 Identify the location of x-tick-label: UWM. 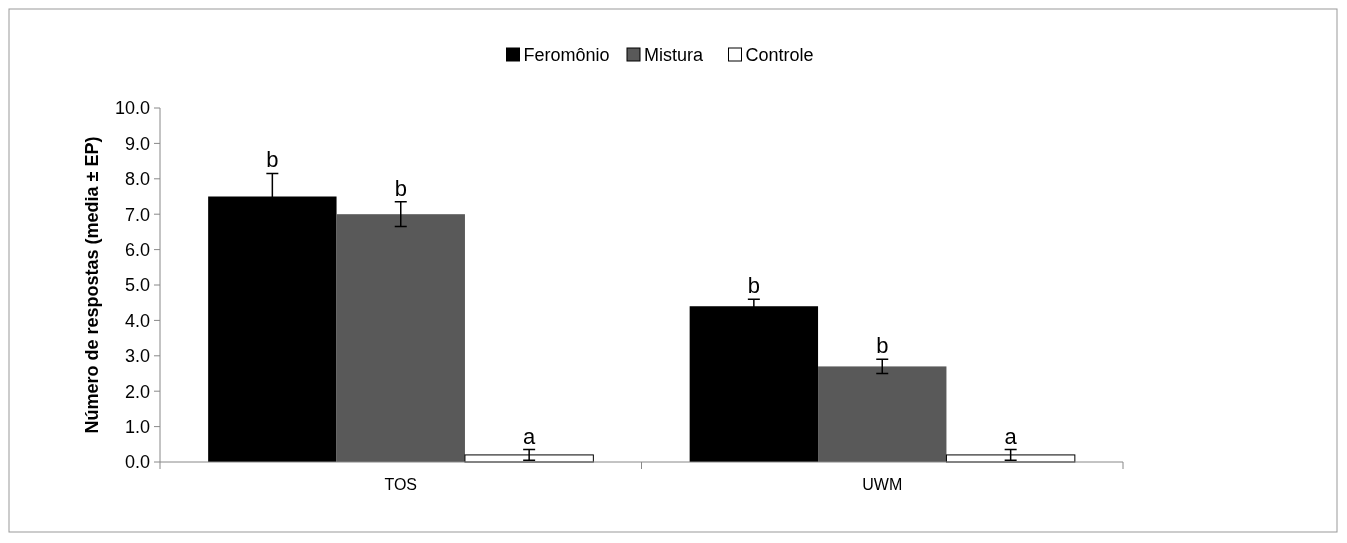
(882, 484).